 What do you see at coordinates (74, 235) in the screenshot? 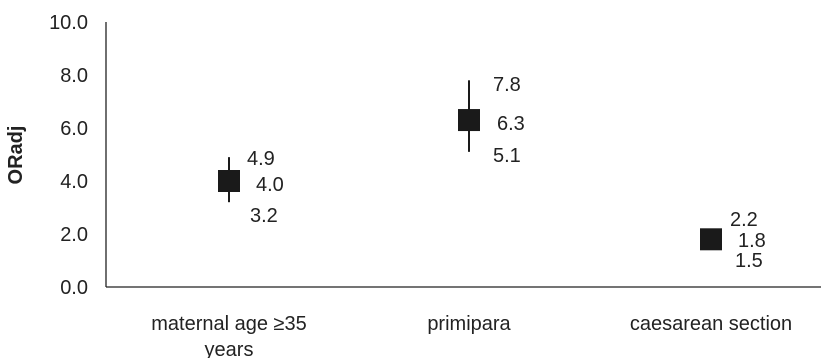
I see `y-tick-label: 2.0` at bounding box center [74, 235].